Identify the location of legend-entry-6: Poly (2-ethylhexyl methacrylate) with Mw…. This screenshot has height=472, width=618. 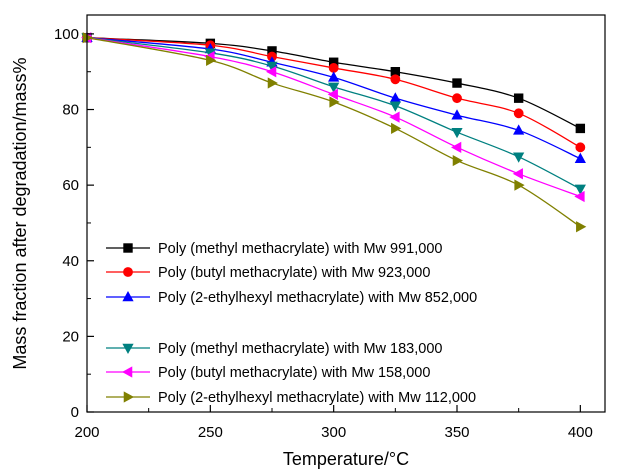
(291, 398).